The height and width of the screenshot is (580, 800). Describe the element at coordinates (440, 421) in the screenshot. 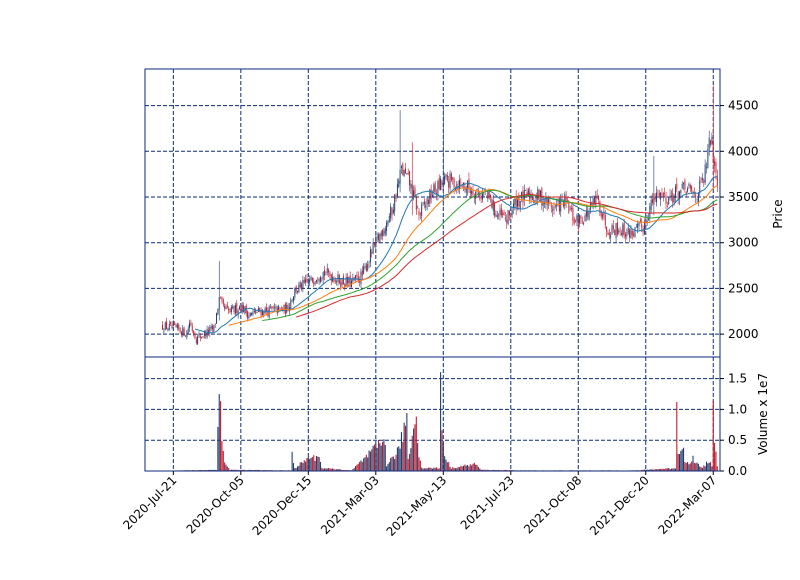

I see `volume-bars` at that location.